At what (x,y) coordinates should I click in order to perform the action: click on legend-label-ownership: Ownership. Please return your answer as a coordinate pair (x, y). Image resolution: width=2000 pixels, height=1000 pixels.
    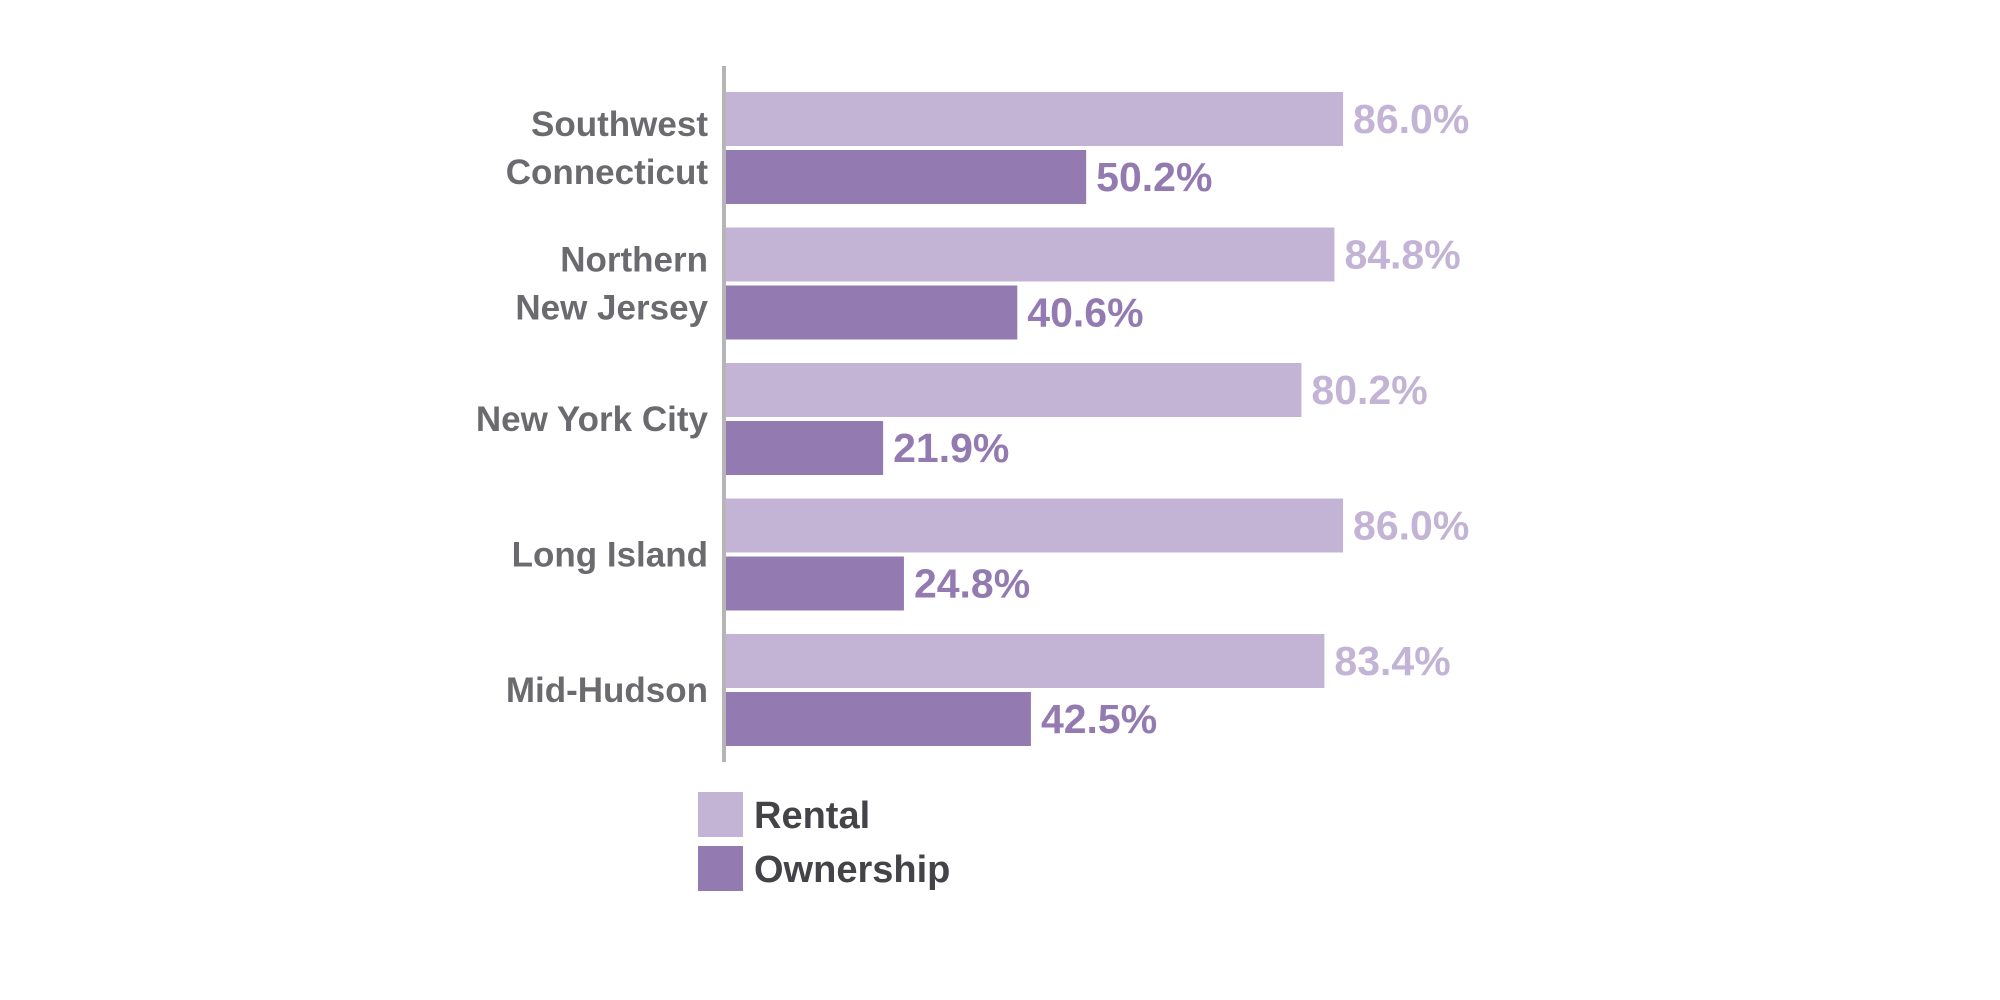
    Looking at the image, I should click on (852, 870).